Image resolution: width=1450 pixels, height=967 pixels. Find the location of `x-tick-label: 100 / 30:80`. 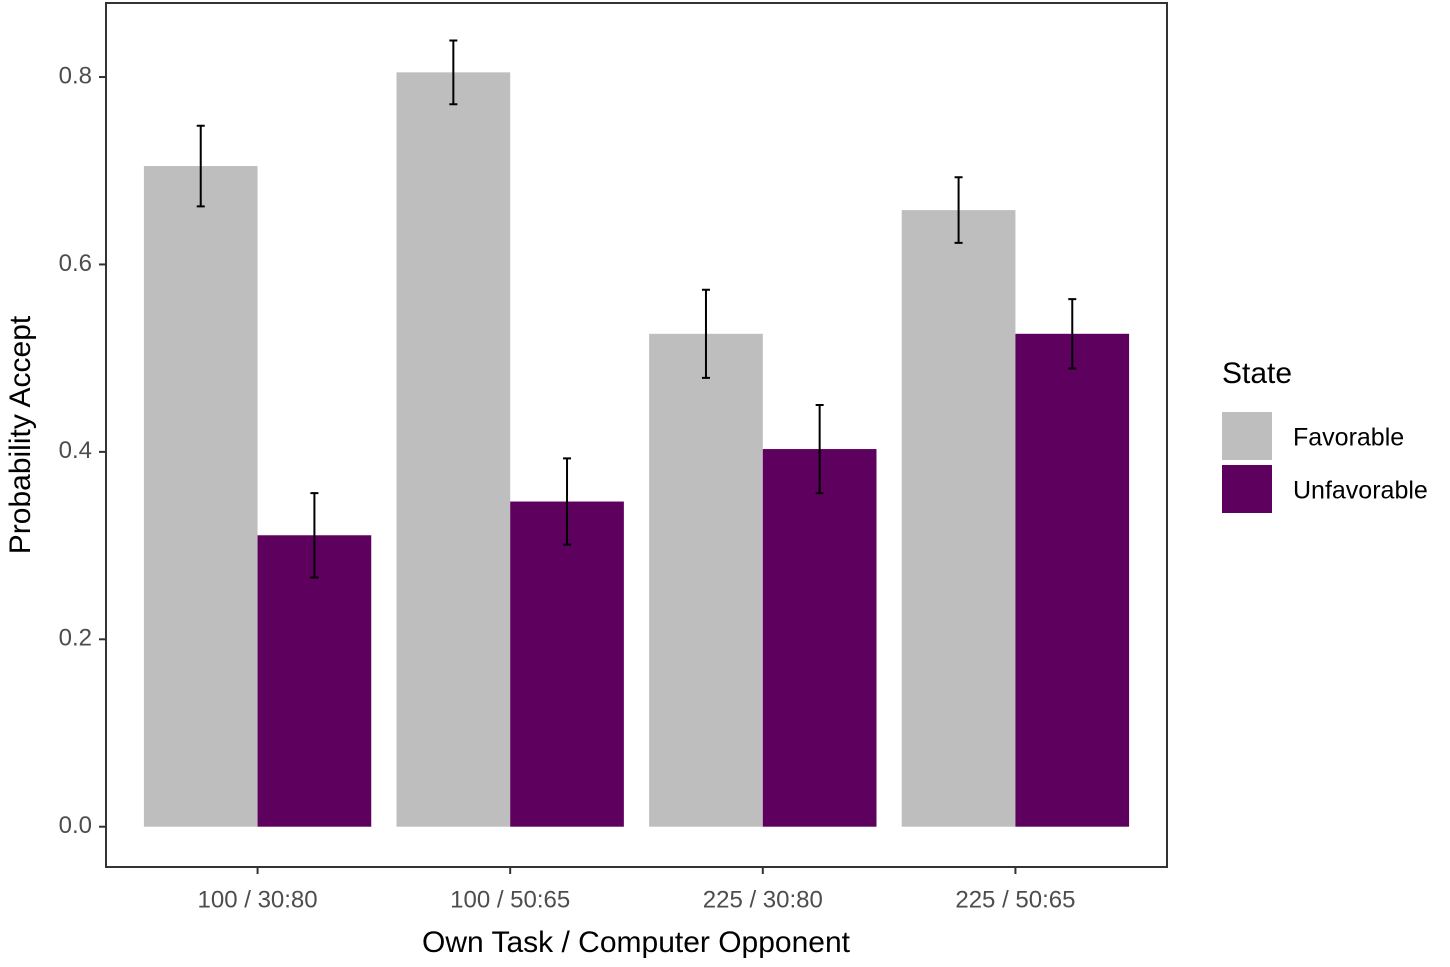

x-tick-label: 100 / 30:80 is located at coordinates (258, 899).